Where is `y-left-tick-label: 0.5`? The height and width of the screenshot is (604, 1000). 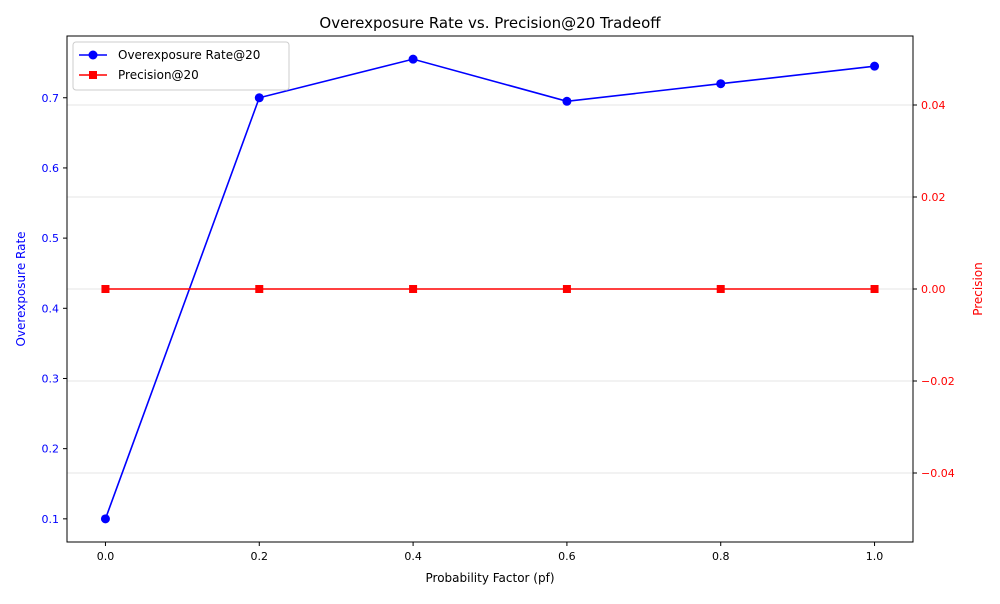 y-left-tick-label: 0.5 is located at coordinates (51, 238).